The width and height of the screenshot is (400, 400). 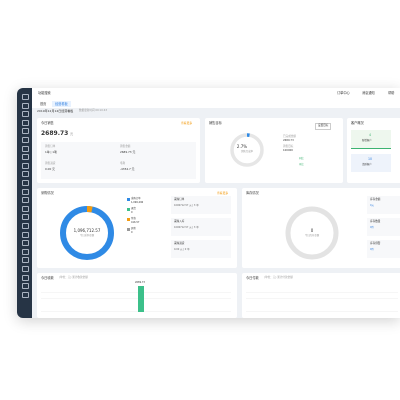 What do you see at coordinates (343, 93) in the screenshot?
I see `top-link: 订单中心` at bounding box center [343, 93].